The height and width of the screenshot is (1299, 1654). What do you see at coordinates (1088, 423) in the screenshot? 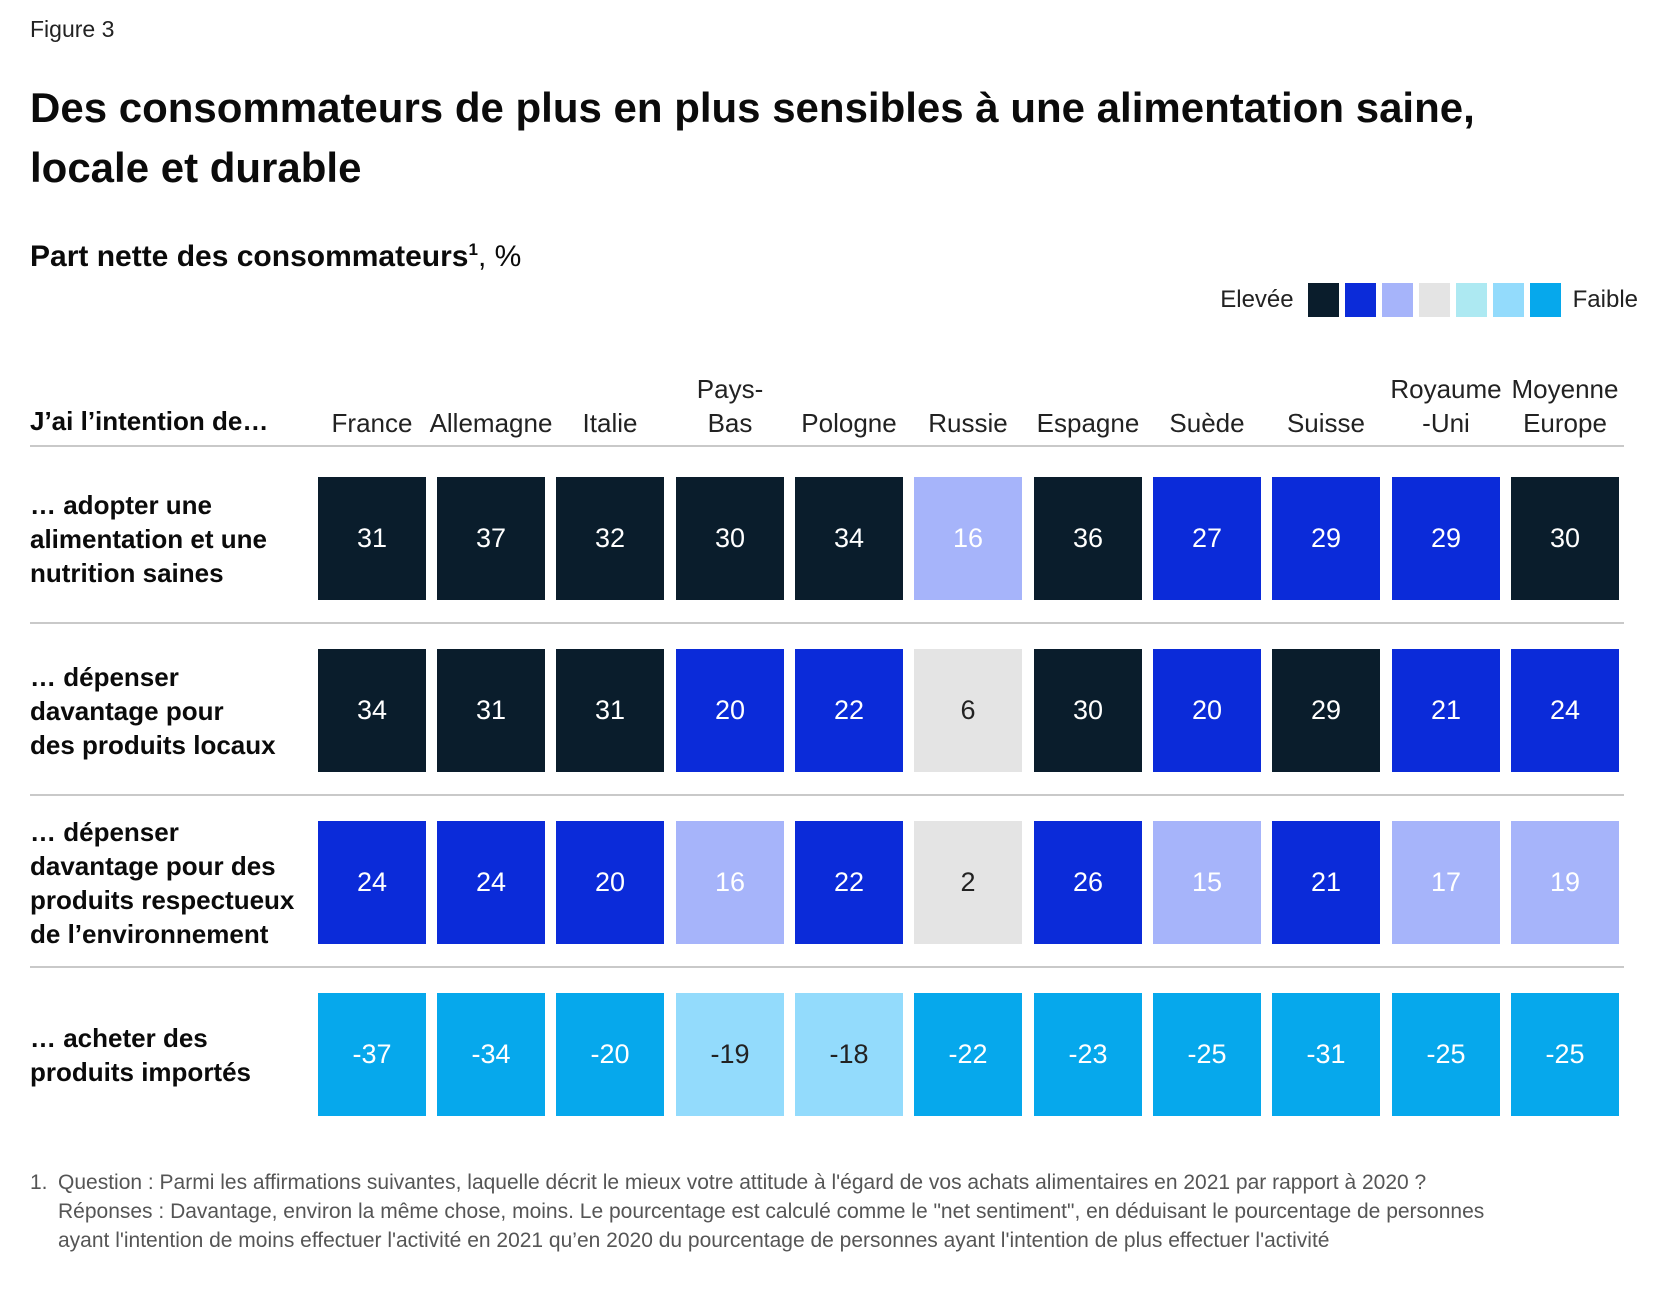
I see `column-header: Espagne` at bounding box center [1088, 423].